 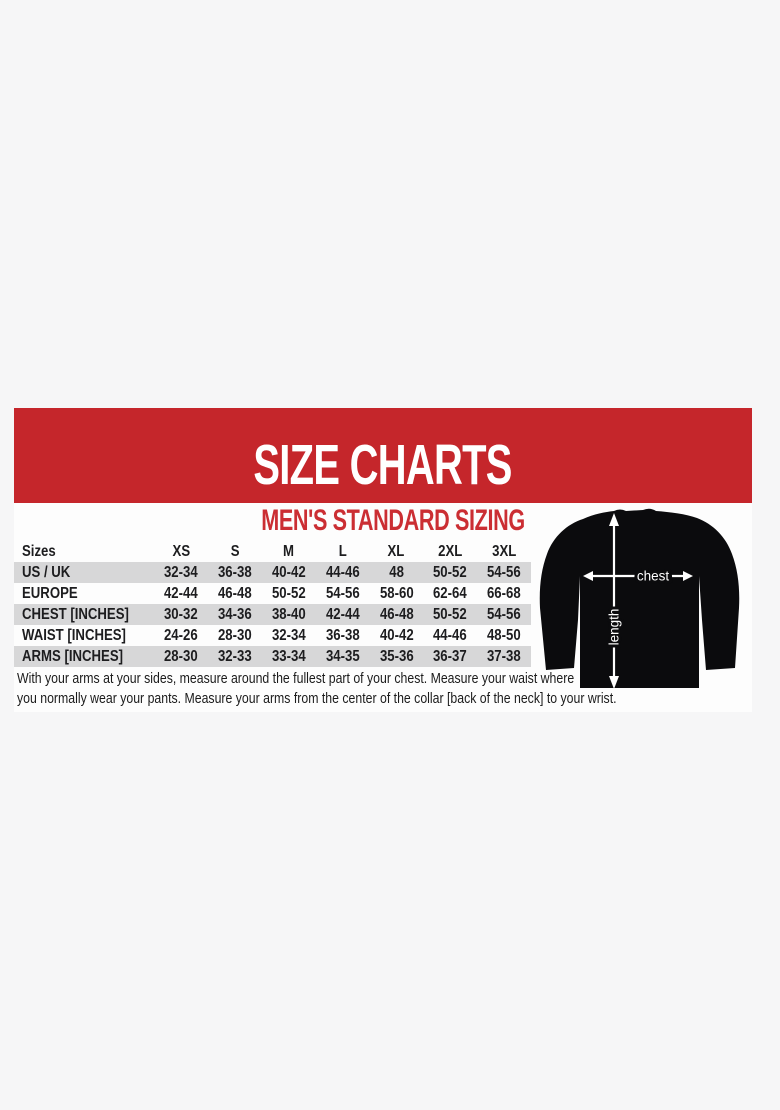 What do you see at coordinates (450, 551) in the screenshot?
I see `column-header: 2XL` at bounding box center [450, 551].